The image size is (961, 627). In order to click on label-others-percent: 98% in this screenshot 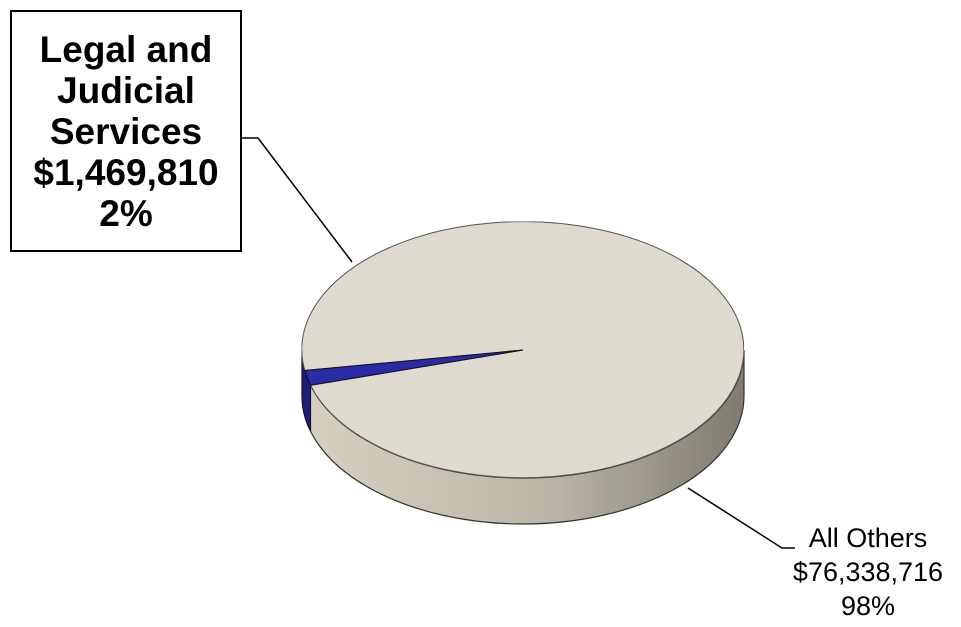, I will do `click(868, 606)`.